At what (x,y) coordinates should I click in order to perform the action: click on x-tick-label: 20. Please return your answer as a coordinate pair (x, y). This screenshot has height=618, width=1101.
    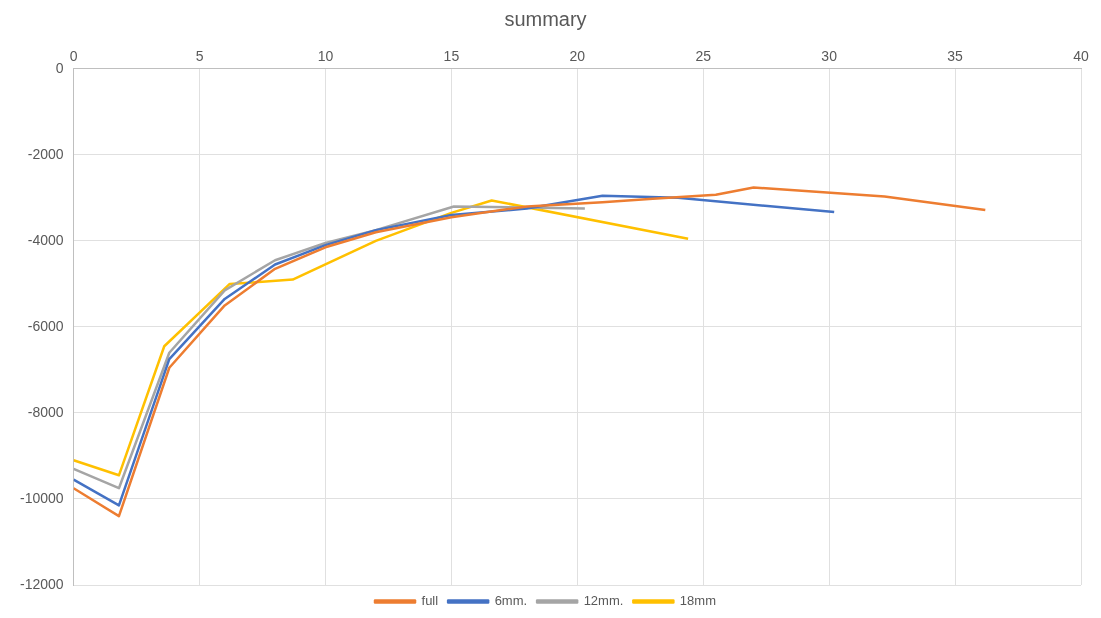
    Looking at the image, I should click on (577, 56).